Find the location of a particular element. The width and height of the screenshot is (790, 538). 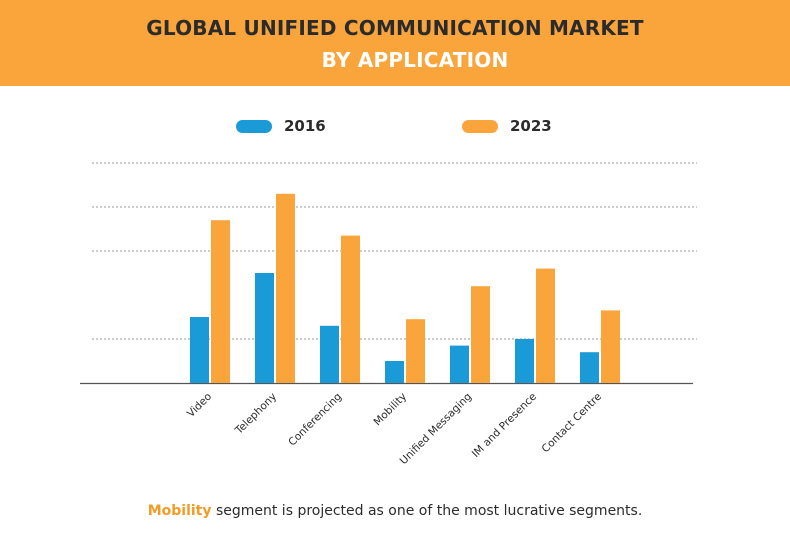

x-tick-label-telephony: Telephony is located at coordinates (255, 414).